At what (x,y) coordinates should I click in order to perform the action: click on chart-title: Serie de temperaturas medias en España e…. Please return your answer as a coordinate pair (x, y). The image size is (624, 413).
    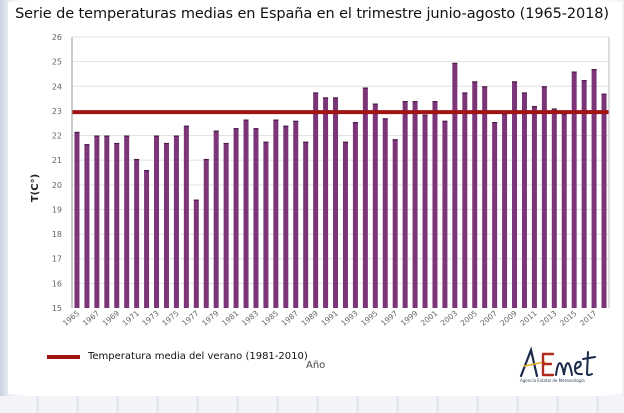
    Looking at the image, I should click on (312, 14).